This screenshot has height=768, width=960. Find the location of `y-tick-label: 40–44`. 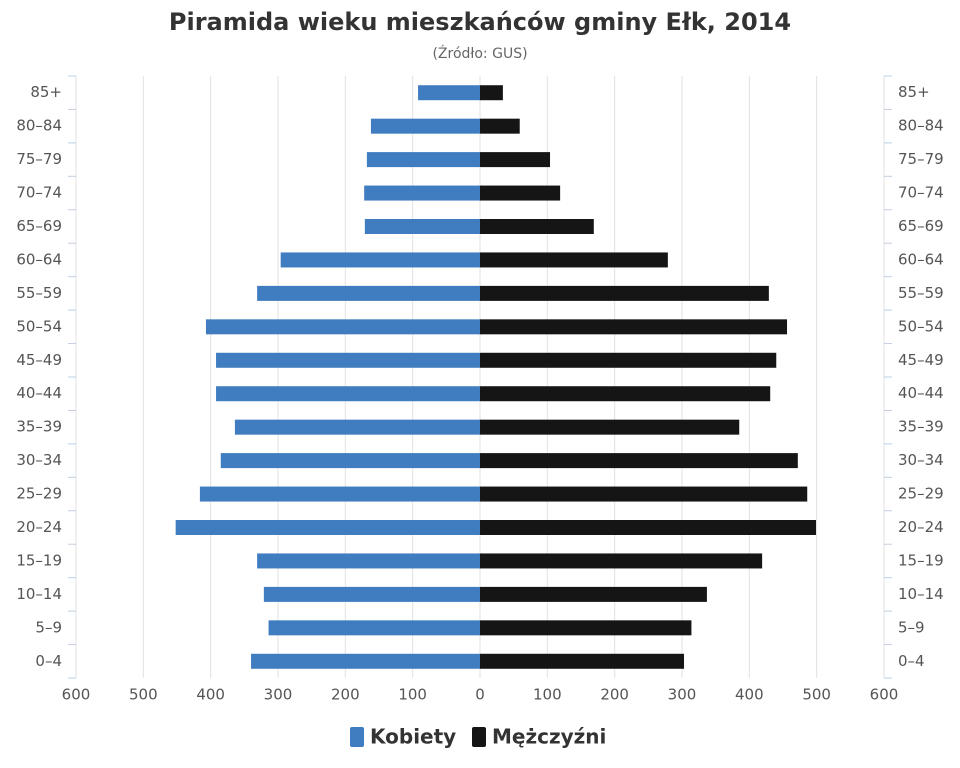

y-tick-label: 40–44 is located at coordinates (39, 393).